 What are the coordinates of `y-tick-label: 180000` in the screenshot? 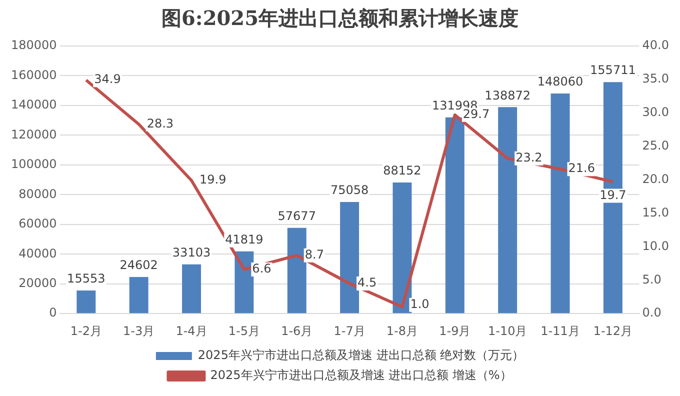 It's located at (33, 45).